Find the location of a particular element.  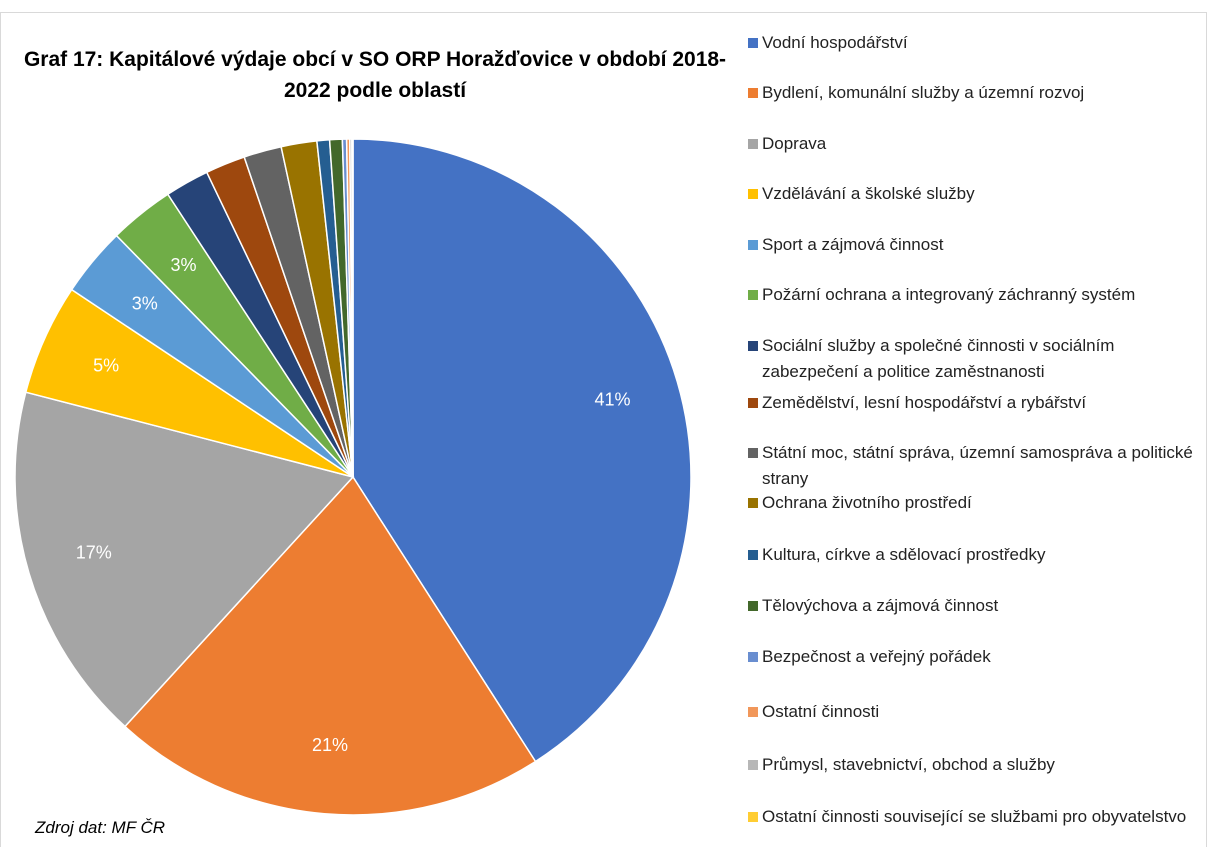

data-label: 41% is located at coordinates (612, 400).